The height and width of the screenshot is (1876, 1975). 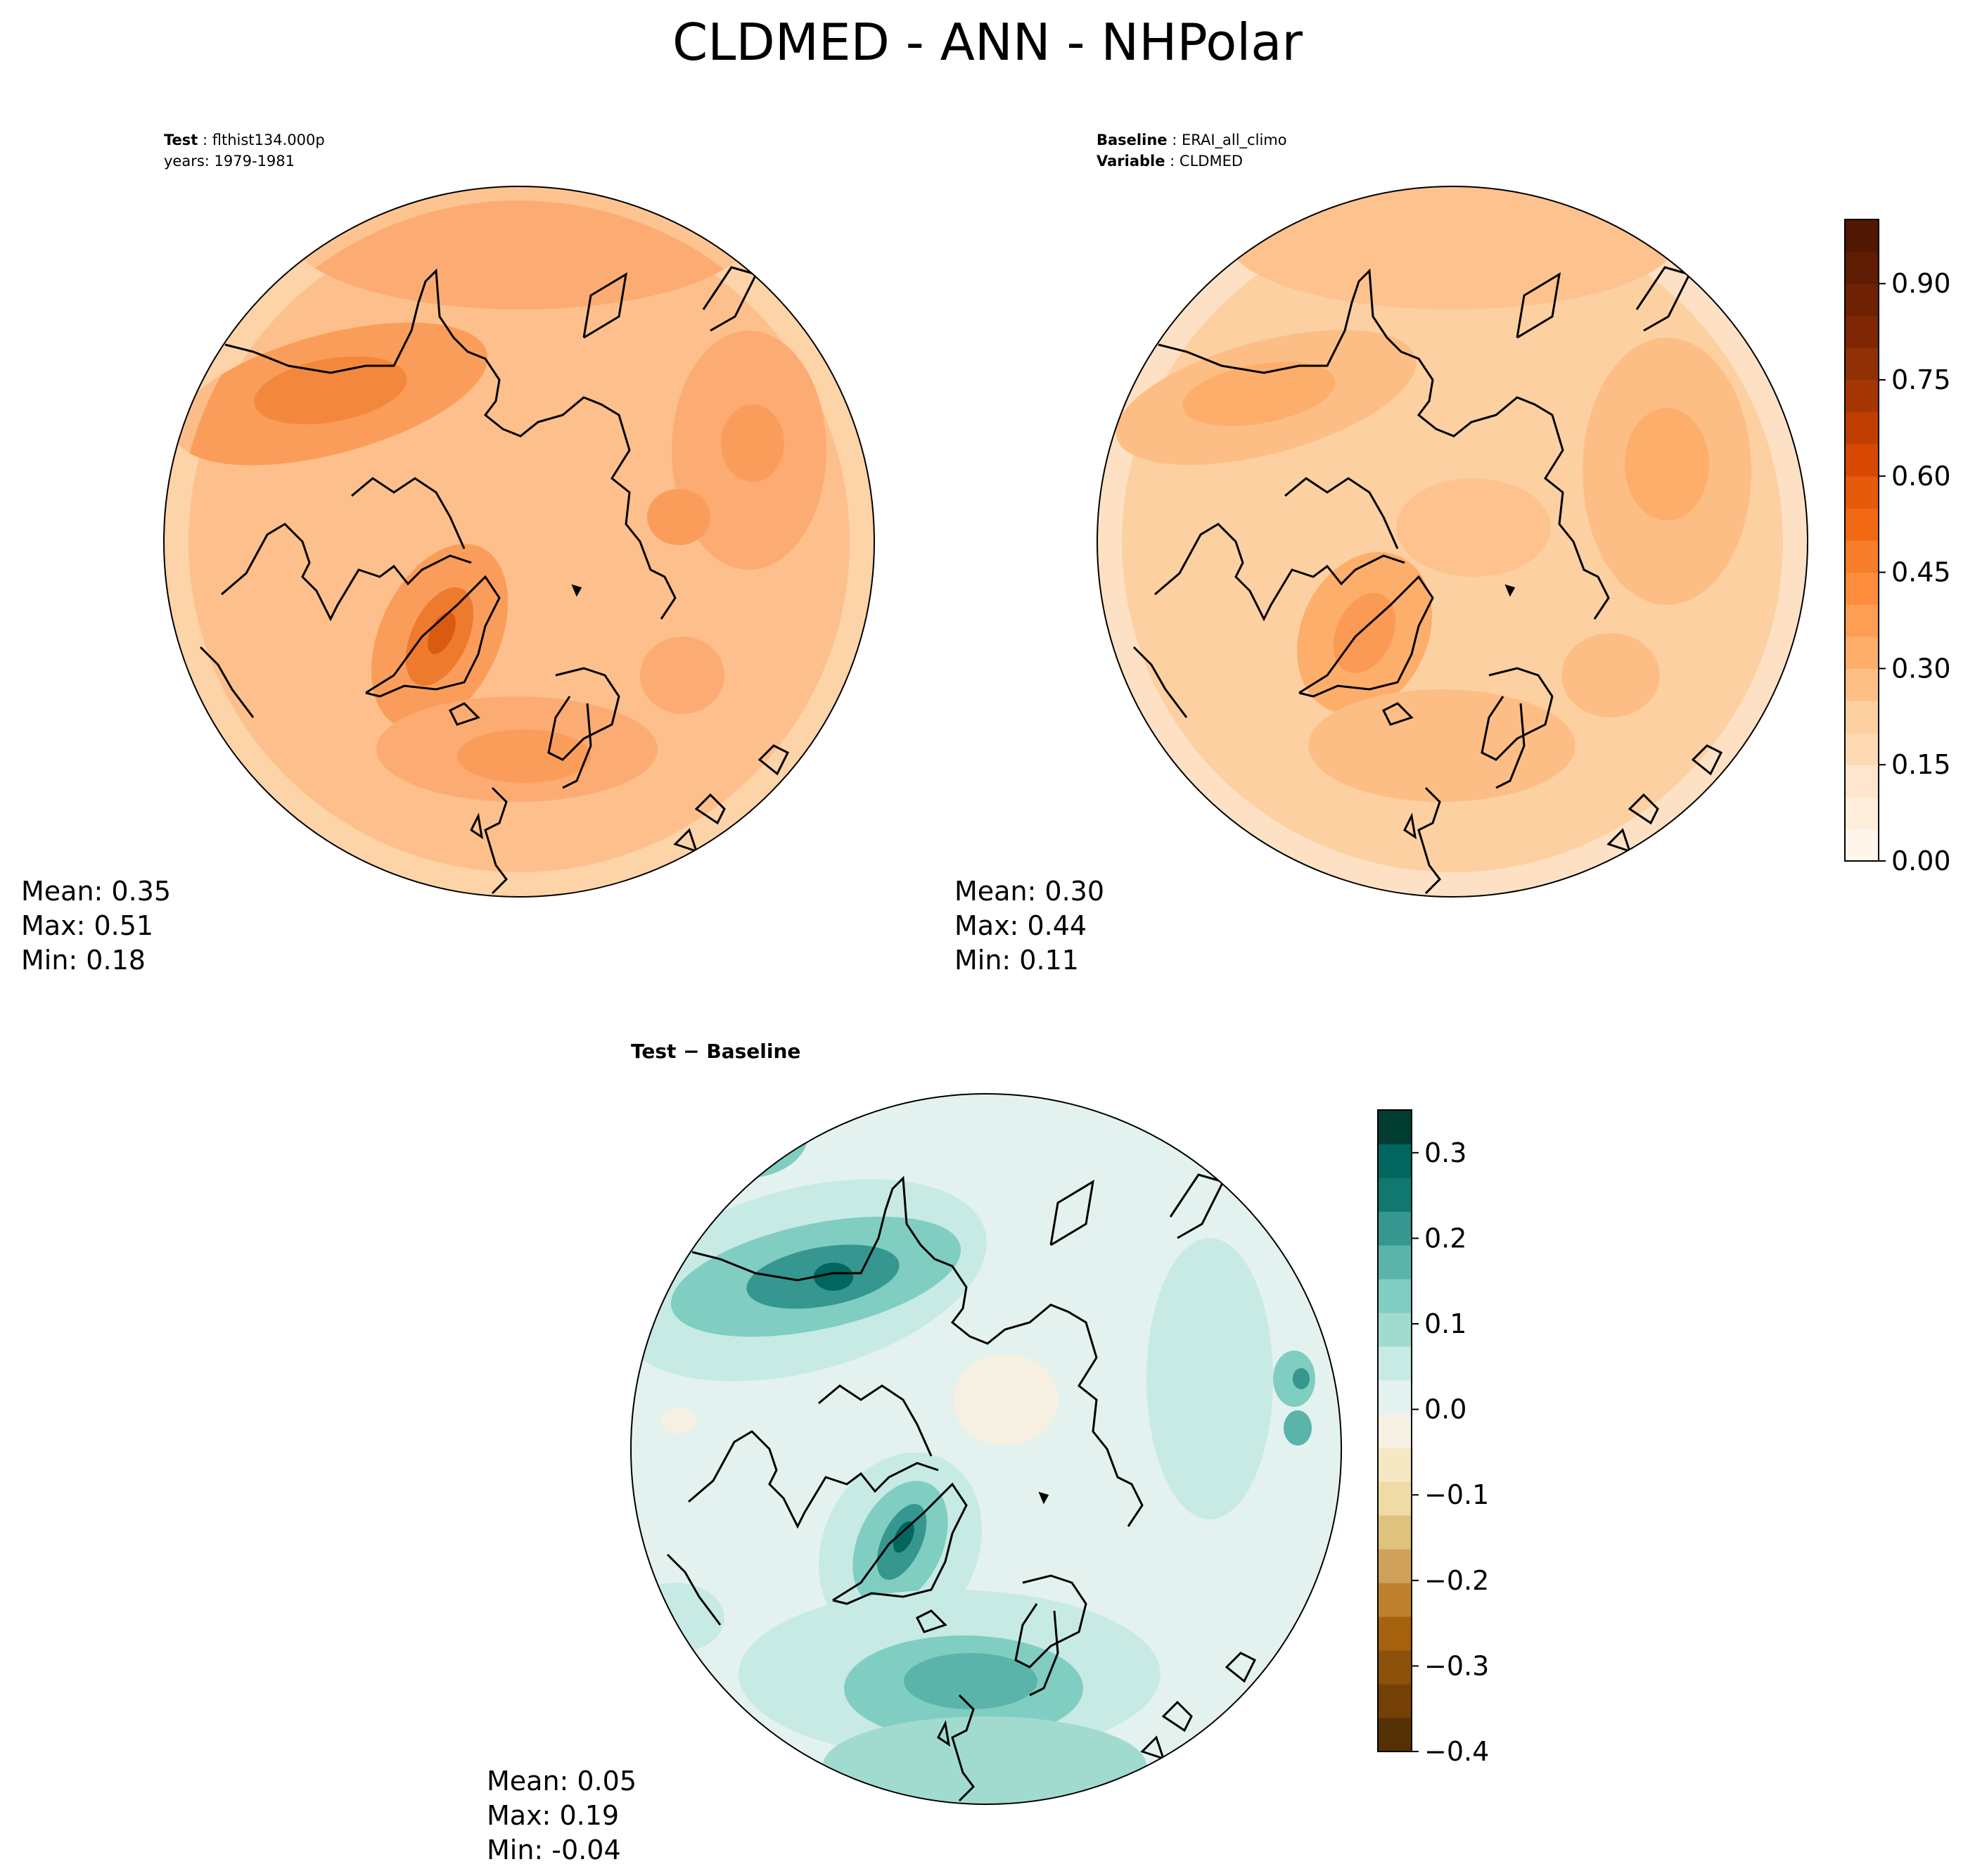 What do you see at coordinates (1259, 394) in the screenshot?
I see `baseline-field-eurasia-core` at bounding box center [1259, 394].